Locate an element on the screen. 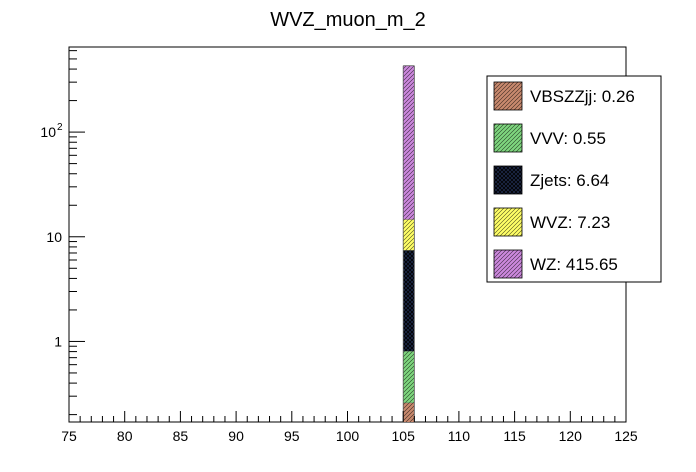  x-tick-label: 90 is located at coordinates (236, 436).